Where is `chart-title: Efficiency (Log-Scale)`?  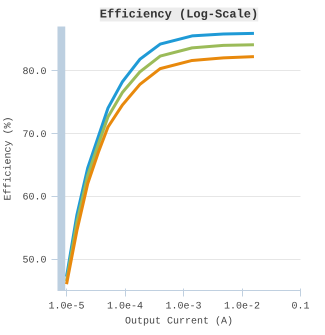 chart-title: Efficiency (Log-Scale) is located at coordinates (179, 15).